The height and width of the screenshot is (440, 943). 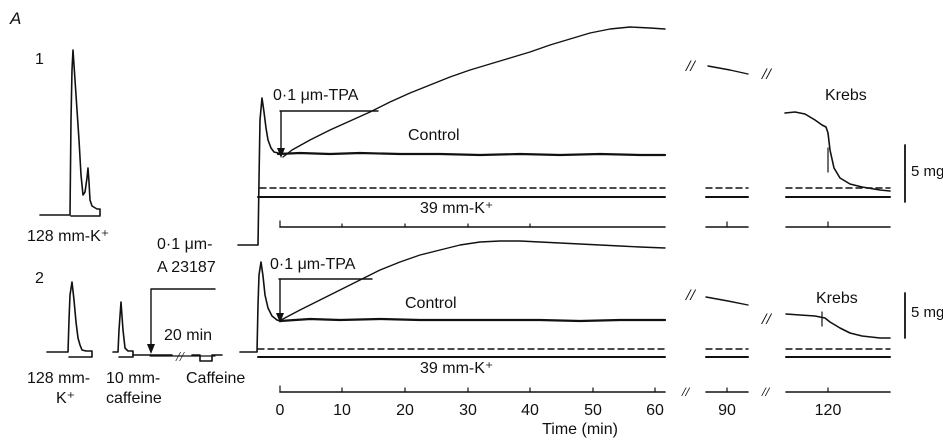 What do you see at coordinates (655, 410) in the screenshot?
I see `tick-label-60: 60` at bounding box center [655, 410].